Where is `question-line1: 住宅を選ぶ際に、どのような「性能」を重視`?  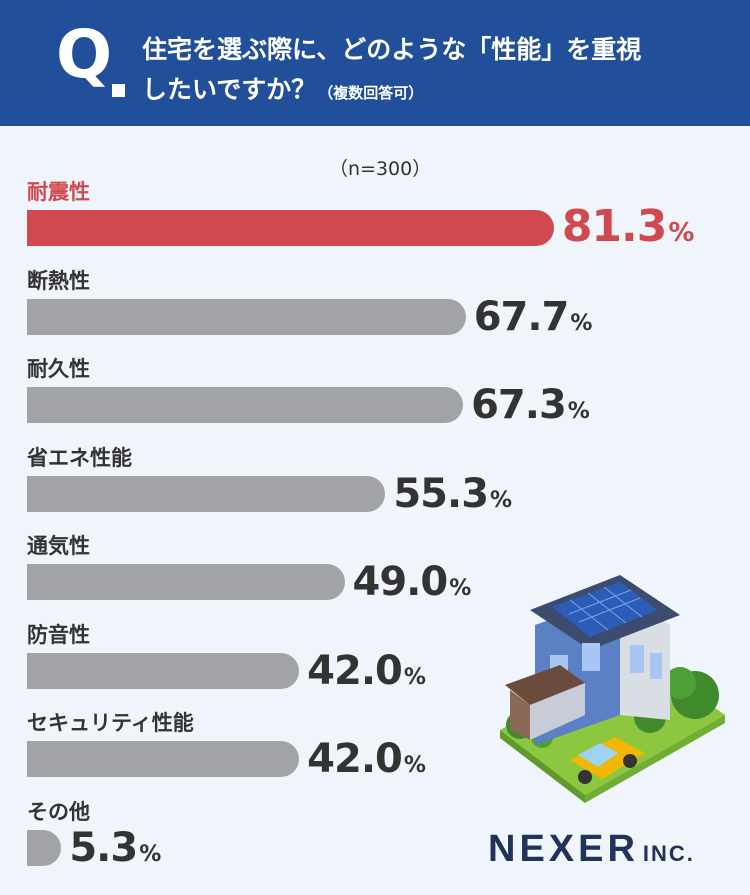 question-line1: 住宅を選ぶ際に、どのような「性能」を重視 is located at coordinates (392, 49).